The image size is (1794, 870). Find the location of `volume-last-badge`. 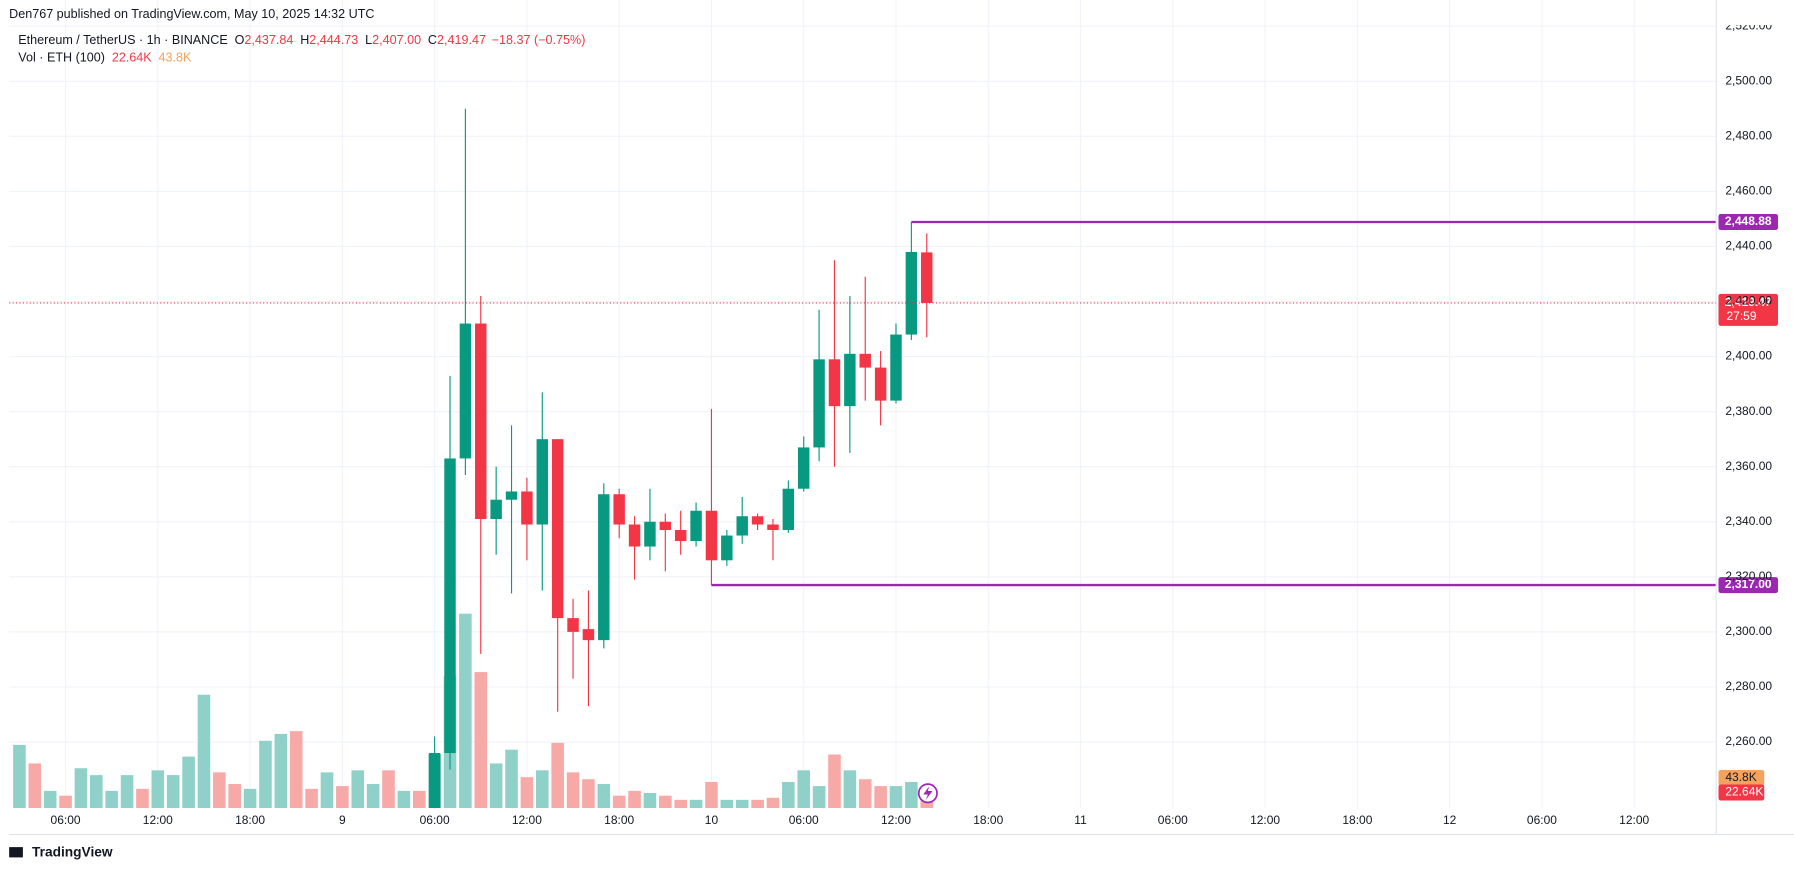

volume-last-badge is located at coordinates (1741, 792).